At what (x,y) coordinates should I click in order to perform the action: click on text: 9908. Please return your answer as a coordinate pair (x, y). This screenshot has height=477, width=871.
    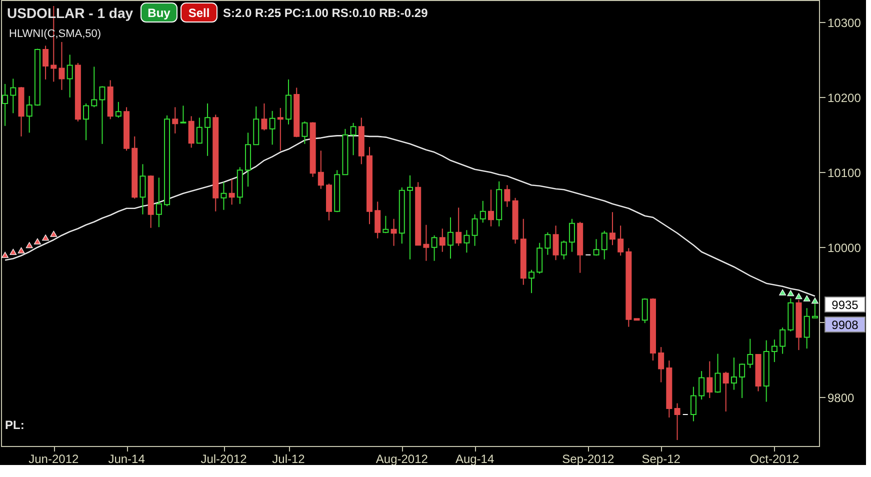
    Looking at the image, I should click on (845, 325).